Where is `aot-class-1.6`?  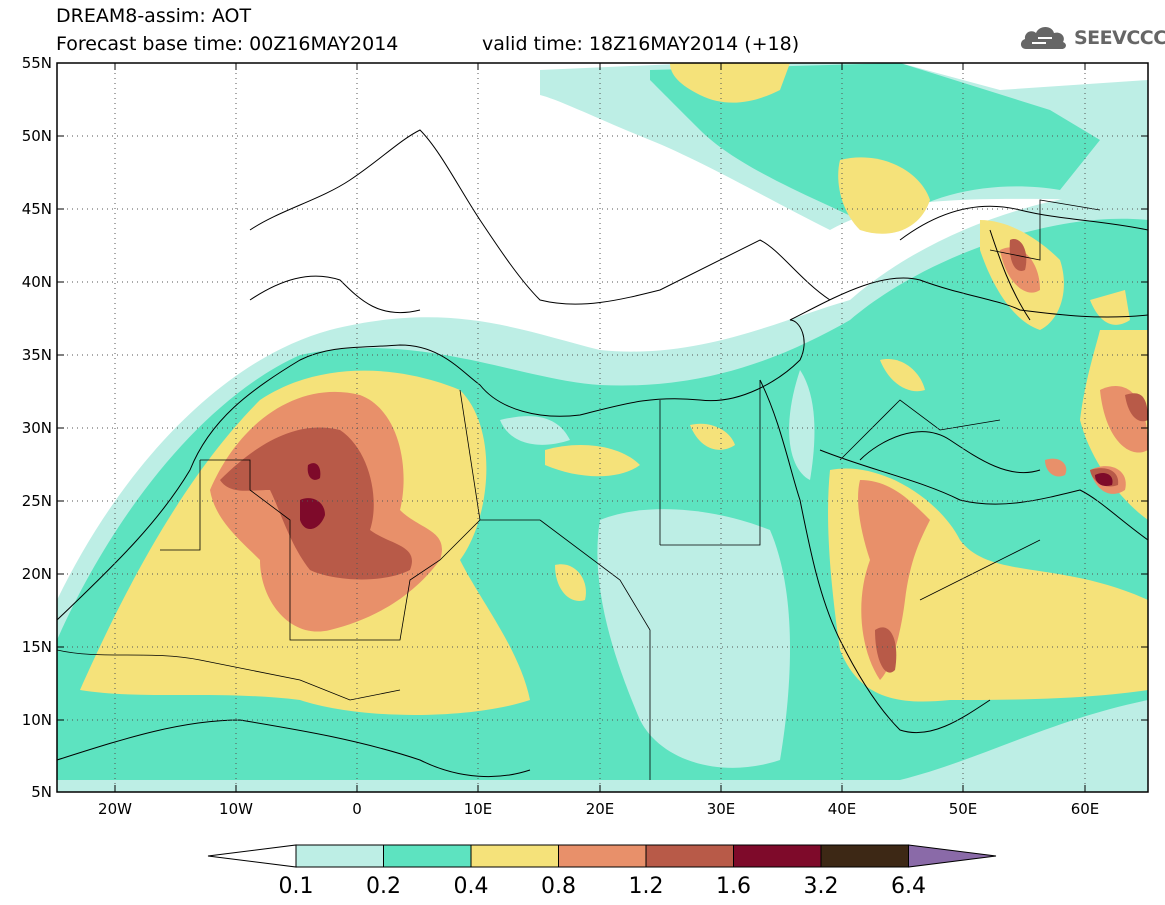 aot-class-1.6 is located at coordinates (706, 496).